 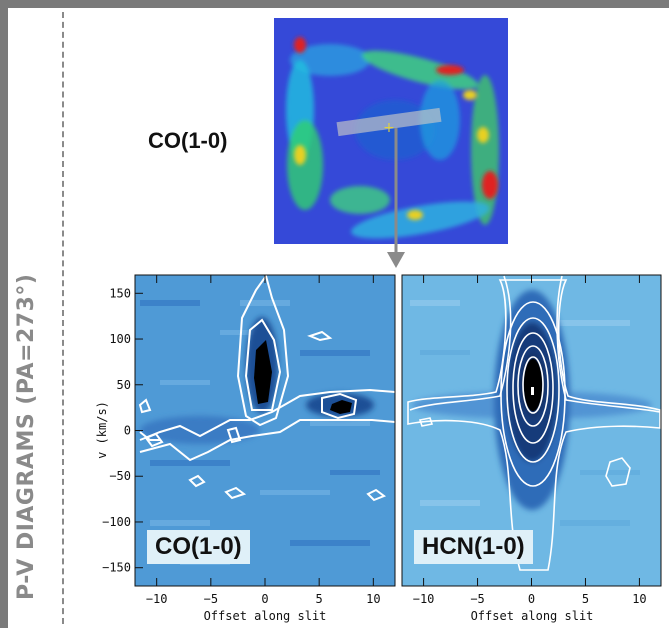 I want to click on y-tick-label: 50, so click(x=124, y=385).